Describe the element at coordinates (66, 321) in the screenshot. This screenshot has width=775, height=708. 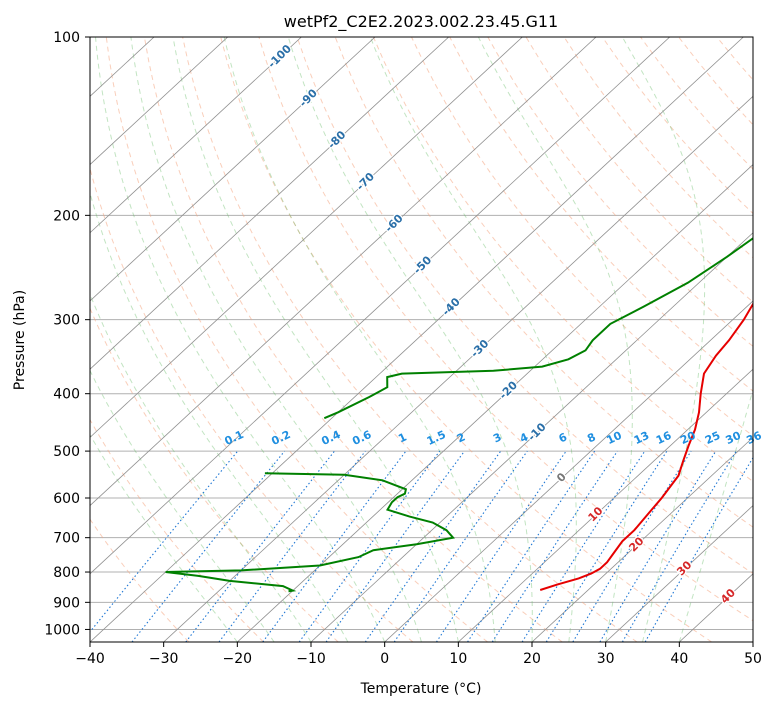
I see `y-tick-label: 300` at that location.